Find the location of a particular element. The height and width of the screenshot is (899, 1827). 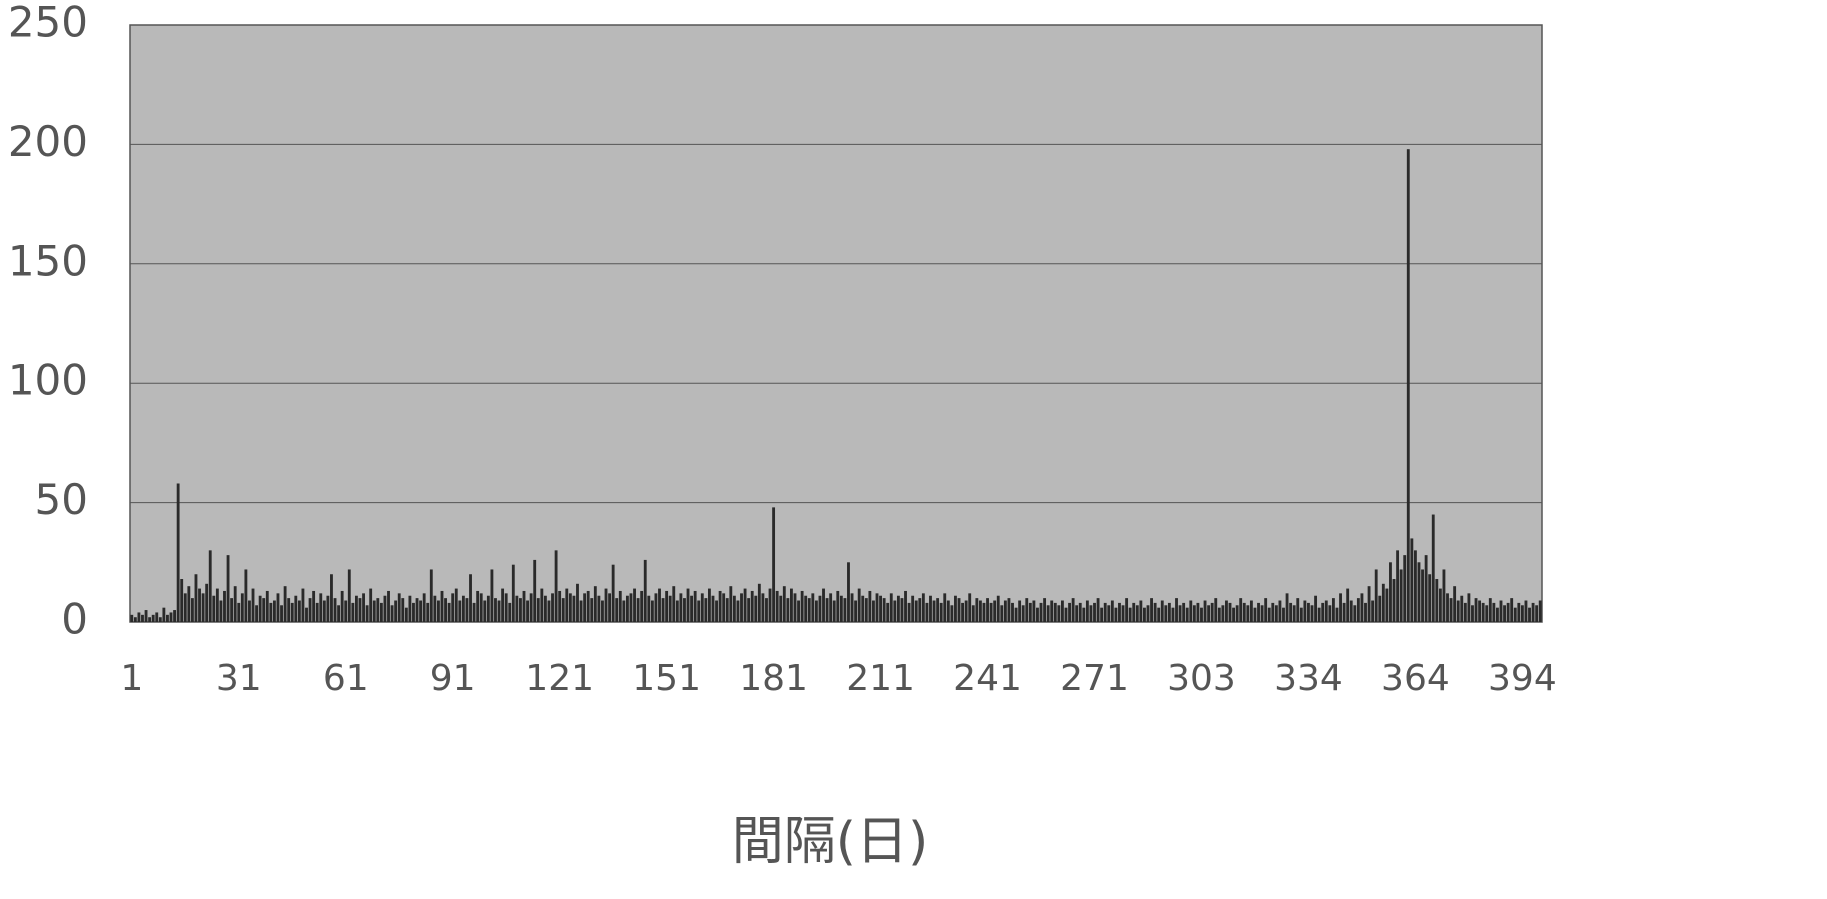

y-tick-label: 150 is located at coordinates (48, 260).